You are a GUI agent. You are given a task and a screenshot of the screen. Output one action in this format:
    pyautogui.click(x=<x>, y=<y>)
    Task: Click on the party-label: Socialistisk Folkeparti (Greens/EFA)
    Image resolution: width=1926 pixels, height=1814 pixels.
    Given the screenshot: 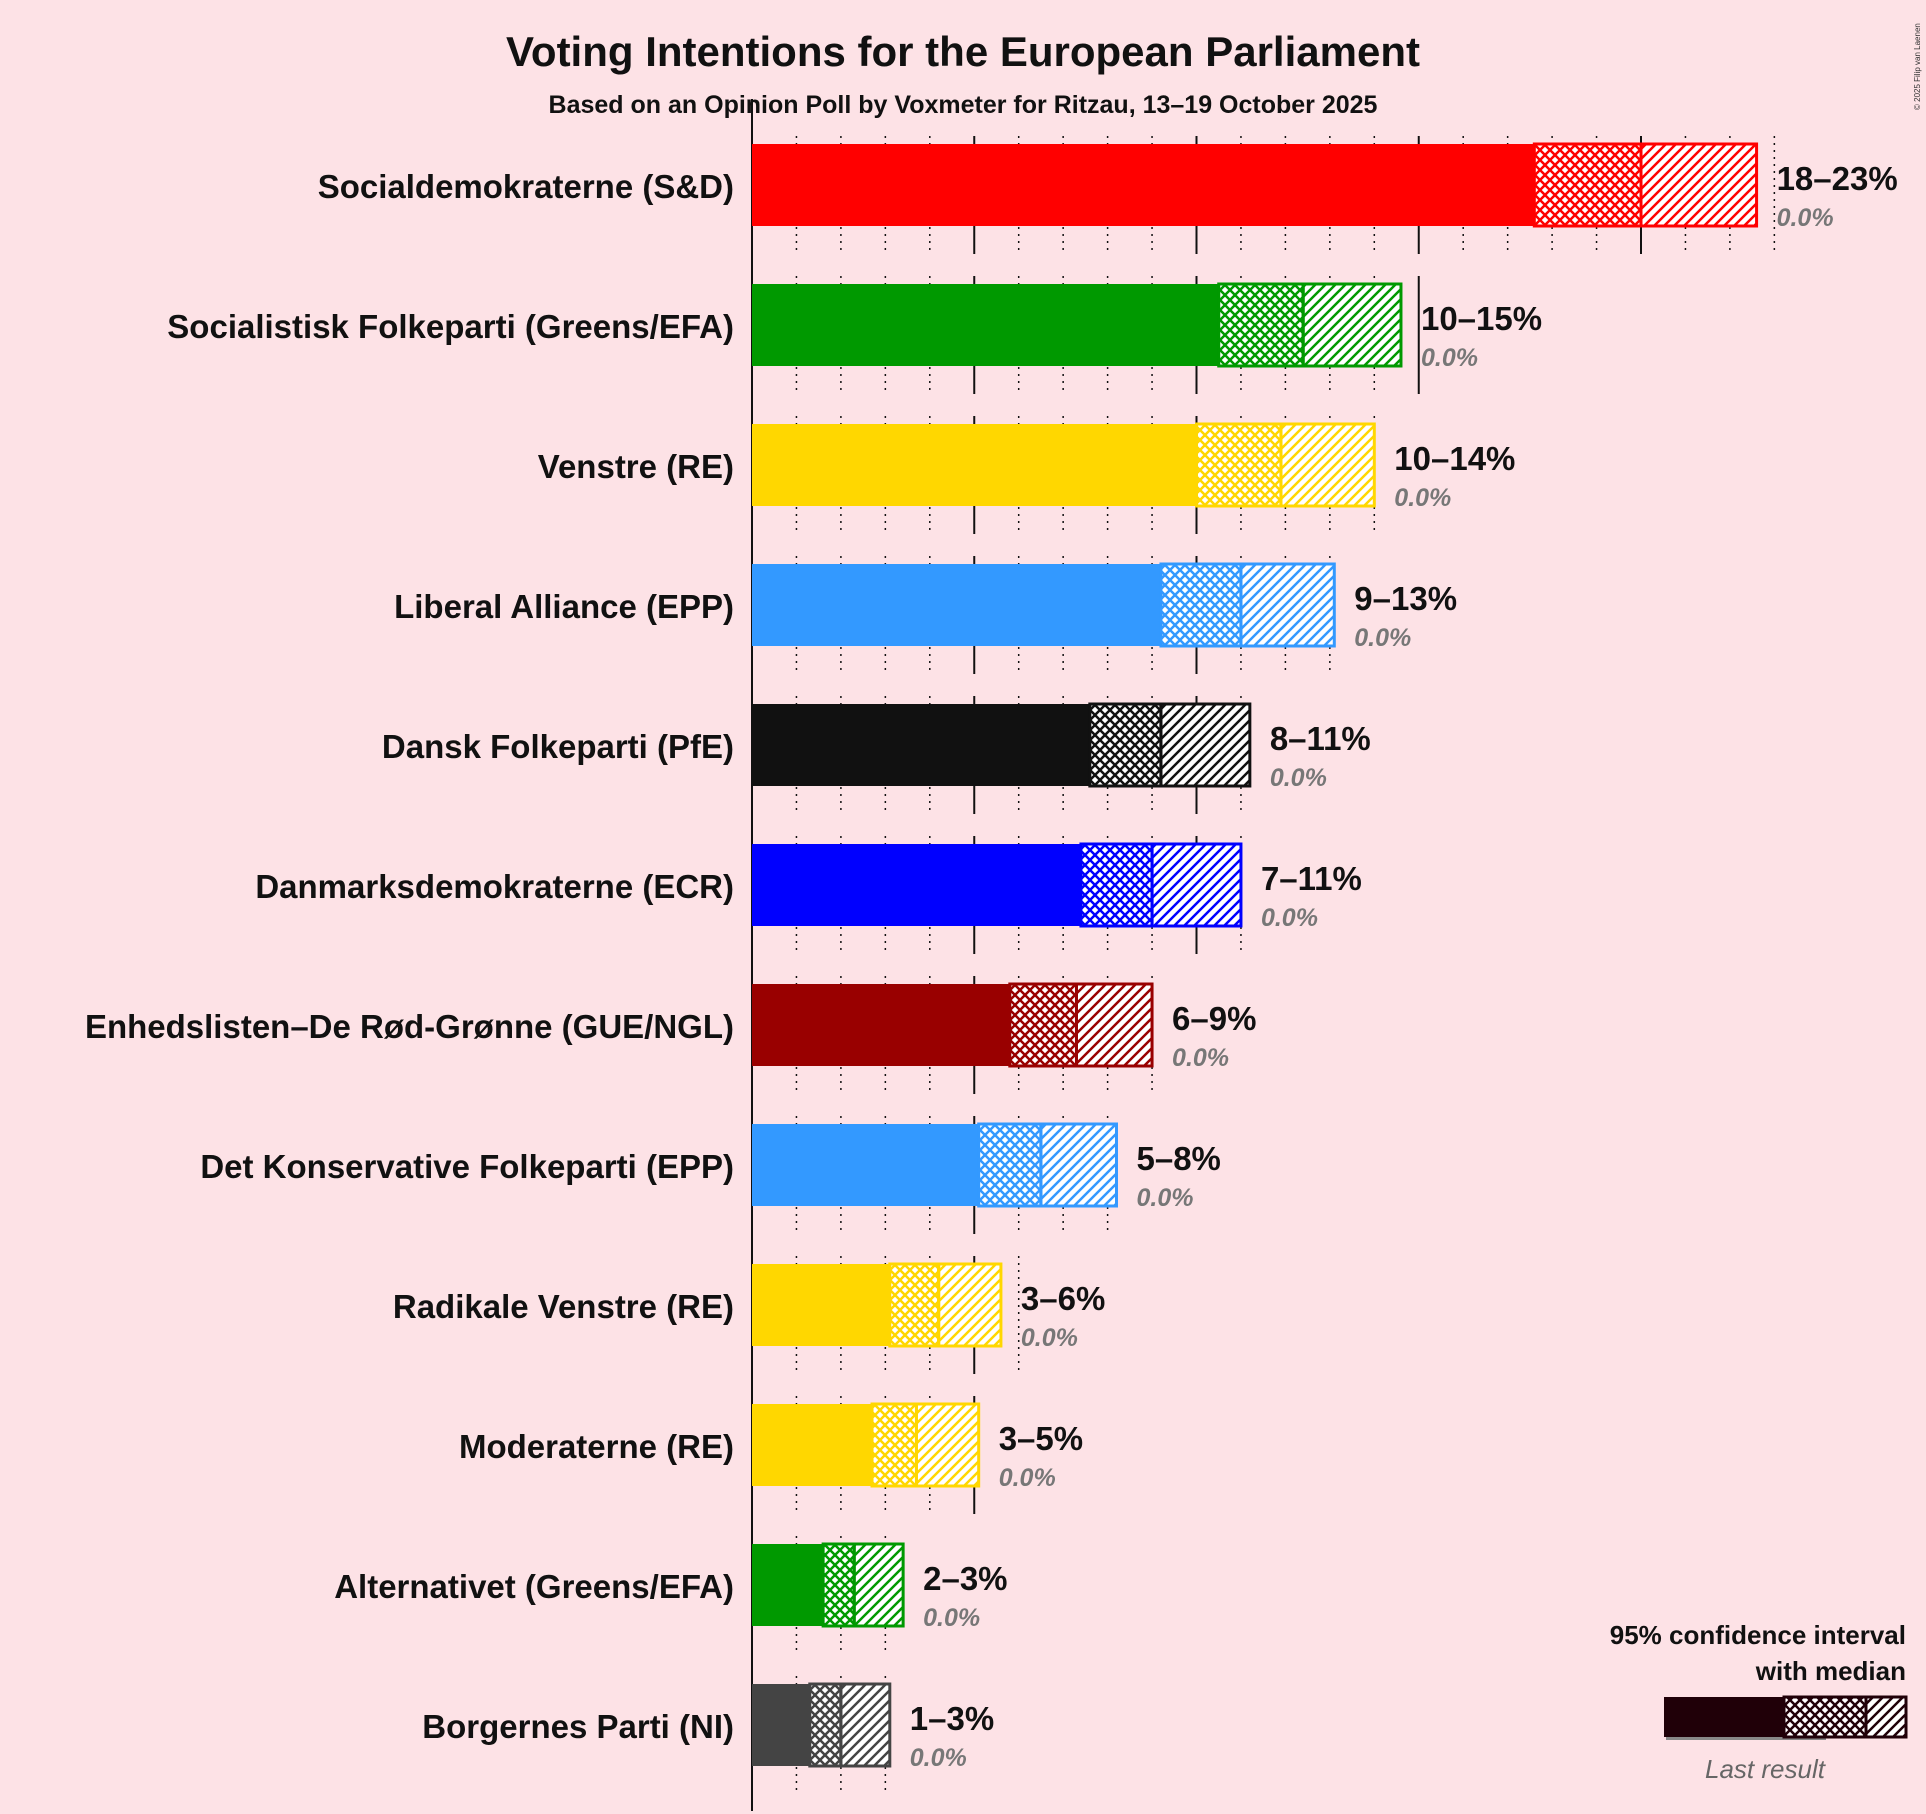 What is the action you would take?
    pyautogui.click(x=450, y=326)
    